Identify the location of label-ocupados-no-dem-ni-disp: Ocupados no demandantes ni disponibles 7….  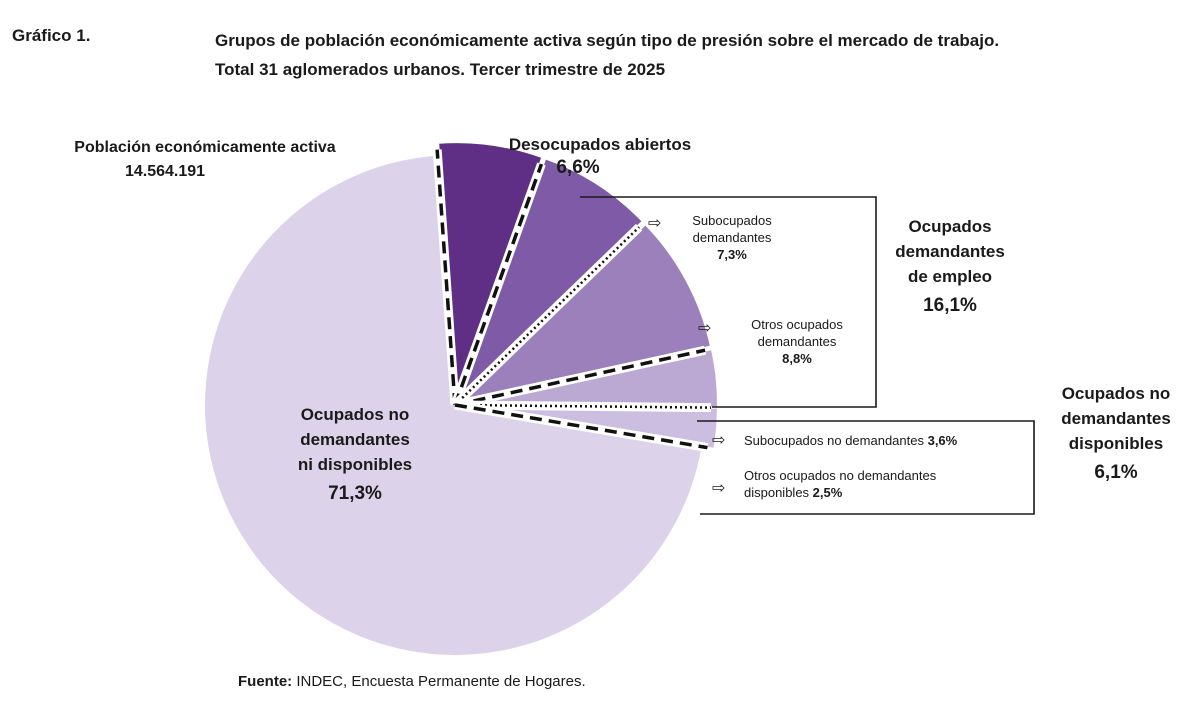
(355, 453).